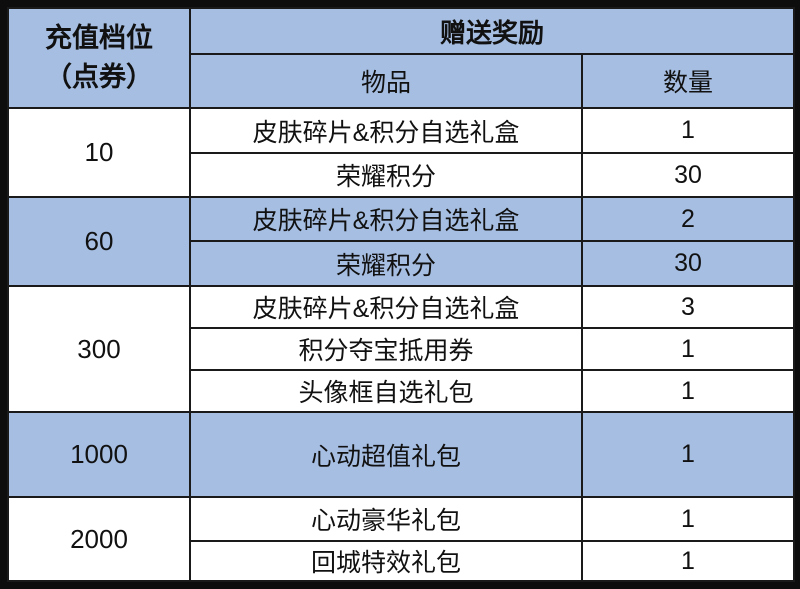  Describe the element at coordinates (386, 391) in the screenshot. I see `item-cell: 头像框自选礼包` at that location.